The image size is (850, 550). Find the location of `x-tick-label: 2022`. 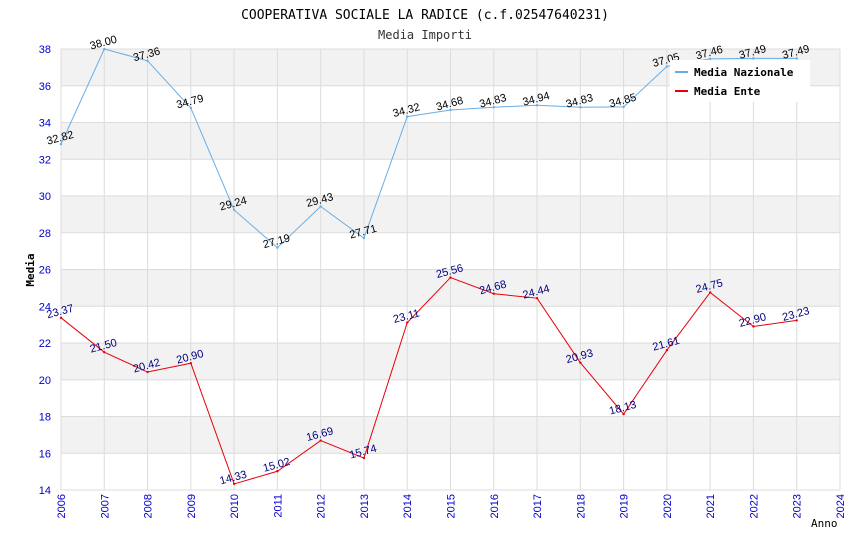

x-tick-label: 2022 is located at coordinates (754, 506).